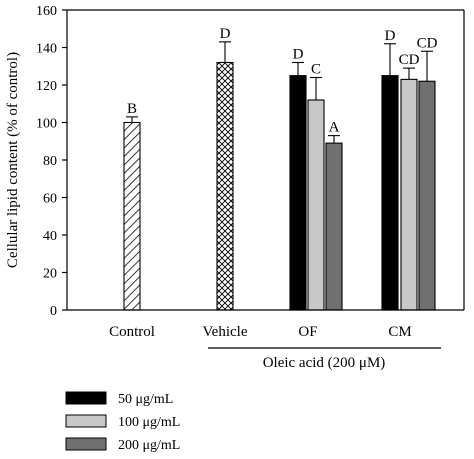 This screenshot has height=459, width=474. Describe the element at coordinates (53, 311) in the screenshot. I see `y-tick-label: 0` at that location.